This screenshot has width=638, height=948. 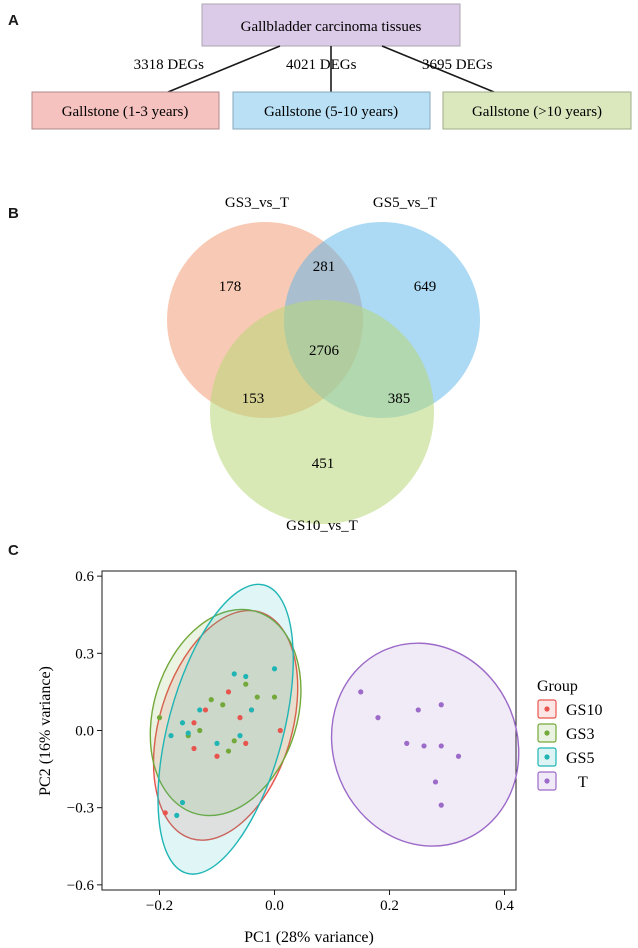 What do you see at coordinates (324, 351) in the screenshot?
I see `venn-count-all: 2706` at bounding box center [324, 351].